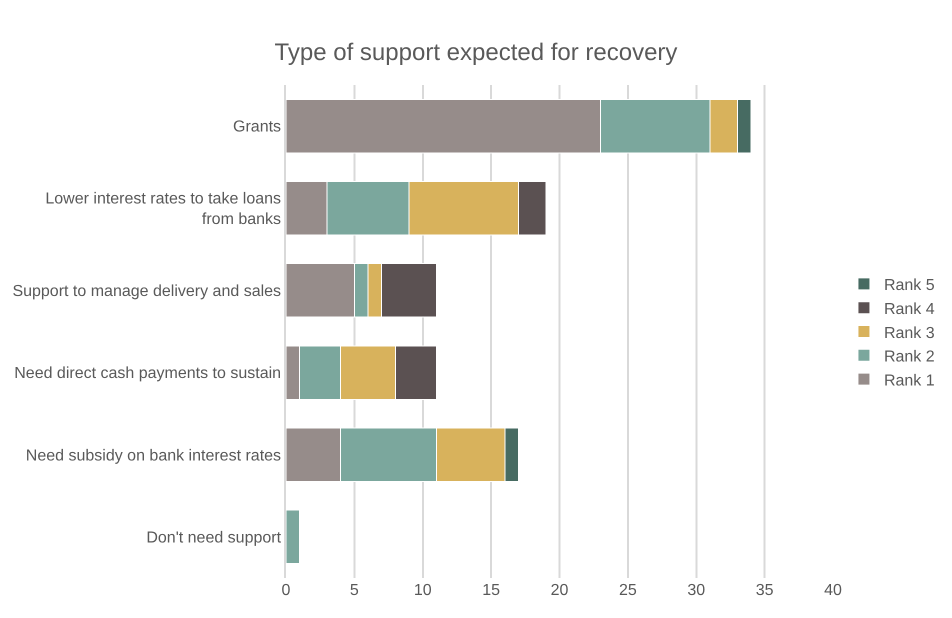 The image size is (952, 618). Describe the element at coordinates (909, 309) in the screenshot. I see `legend-label: Rank 4` at that location.